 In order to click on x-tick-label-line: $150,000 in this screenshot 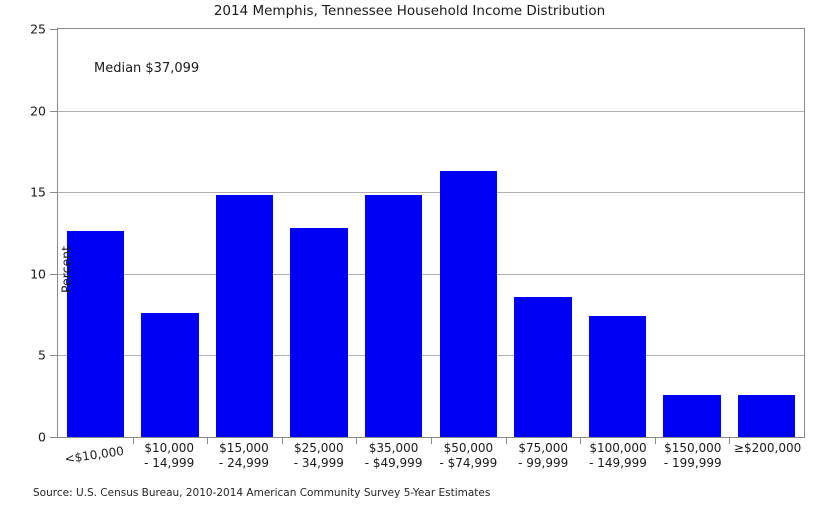, I will do `click(693, 448)`.